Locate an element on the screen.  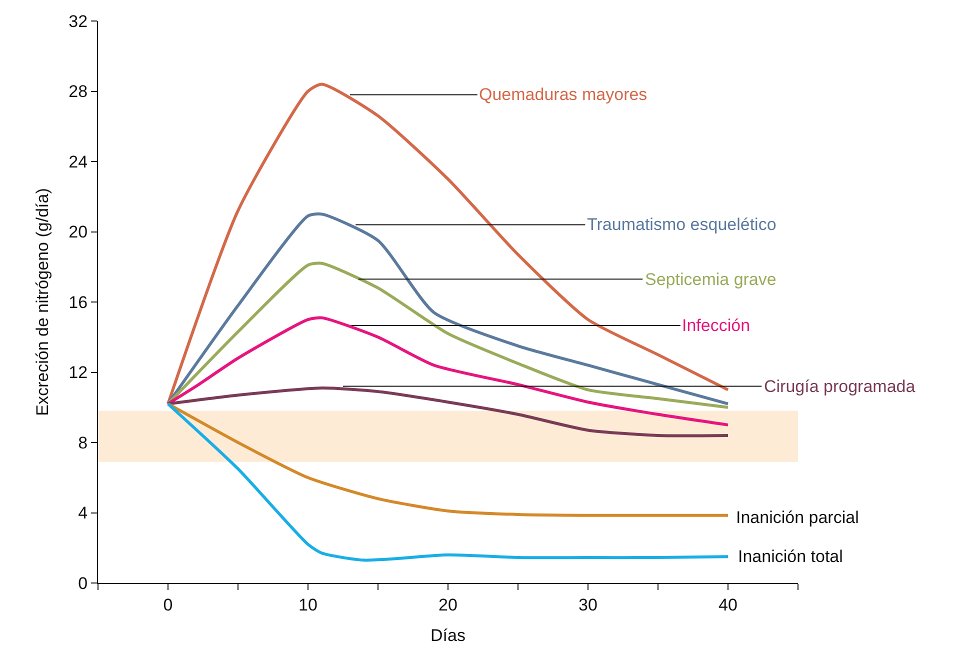
series-label: Inanición total is located at coordinates (790, 556).